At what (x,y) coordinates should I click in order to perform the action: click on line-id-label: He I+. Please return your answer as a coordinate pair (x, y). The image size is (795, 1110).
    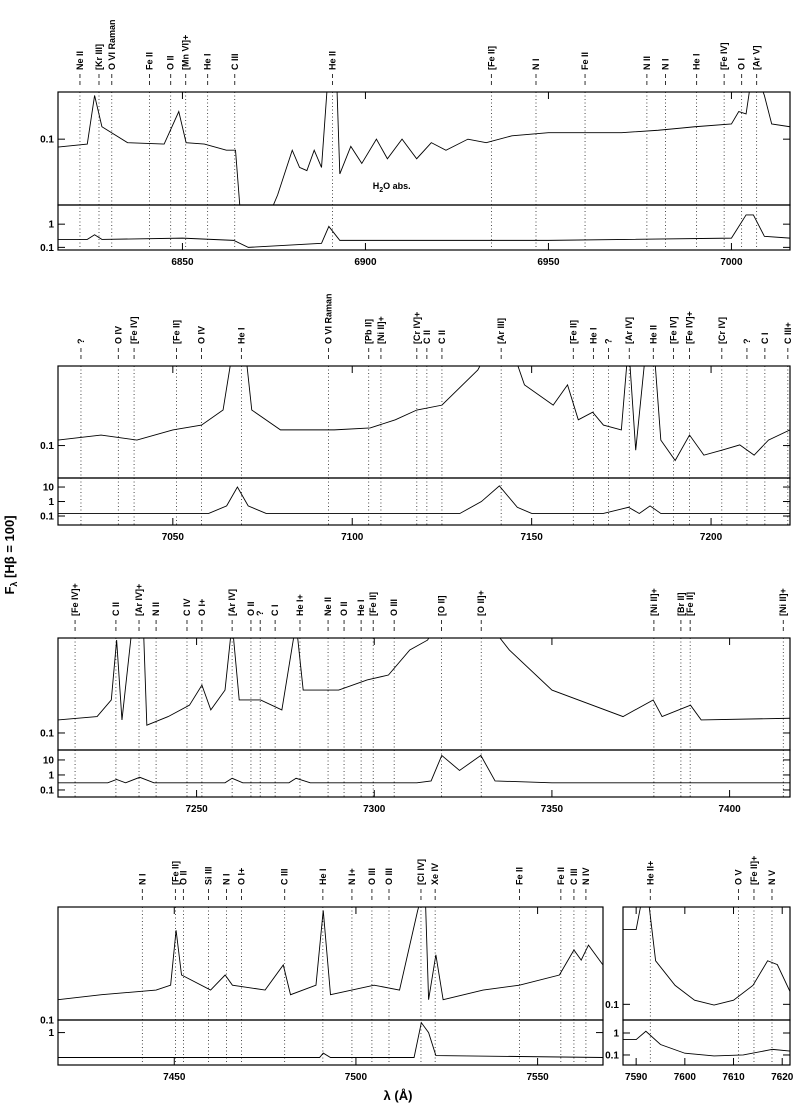
    Looking at the image, I should click on (300, 605).